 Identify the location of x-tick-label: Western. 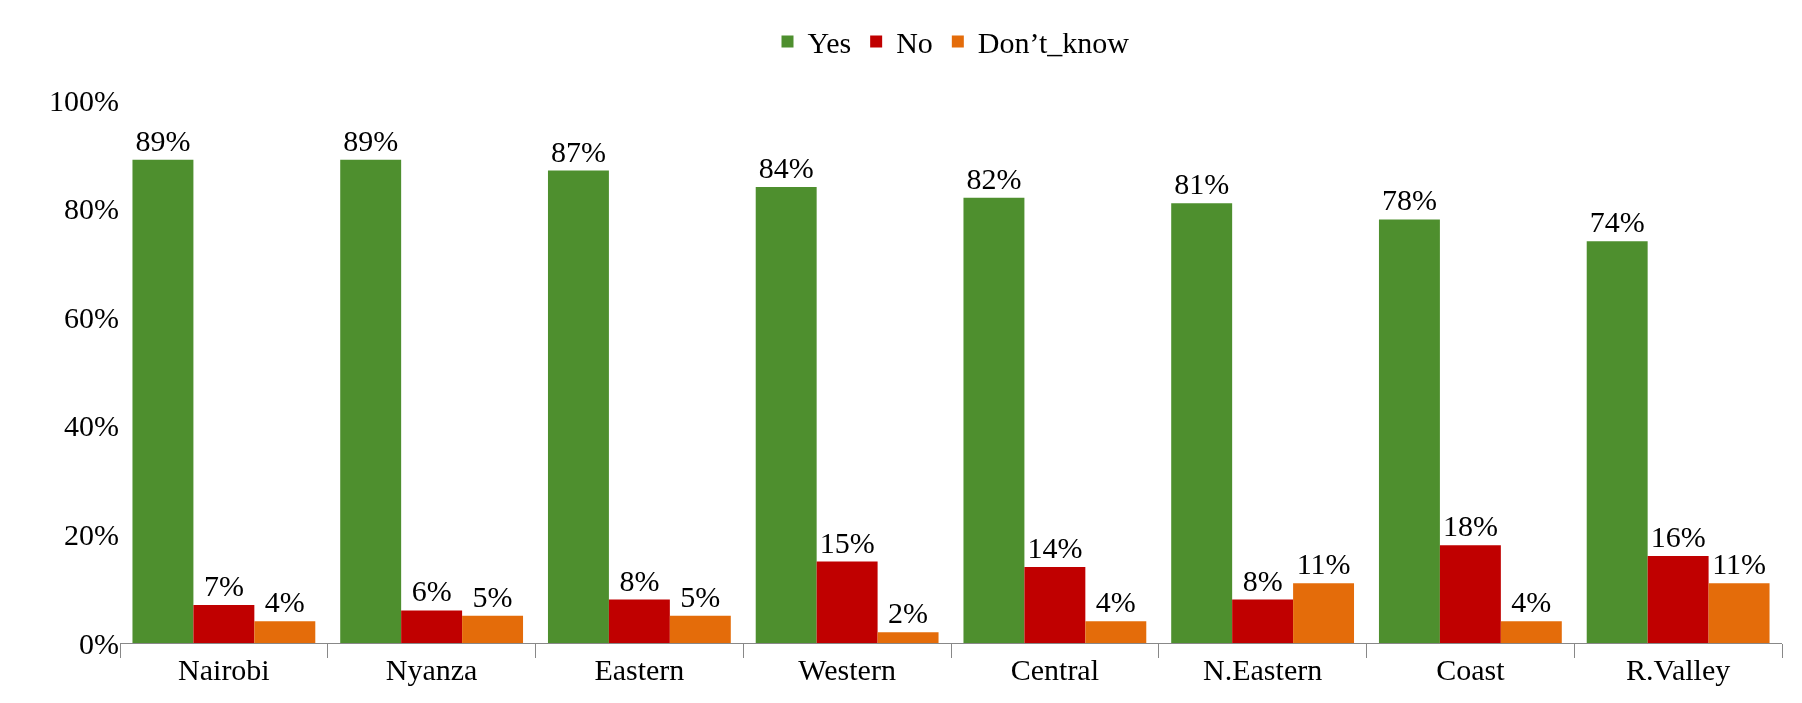
(847, 669).